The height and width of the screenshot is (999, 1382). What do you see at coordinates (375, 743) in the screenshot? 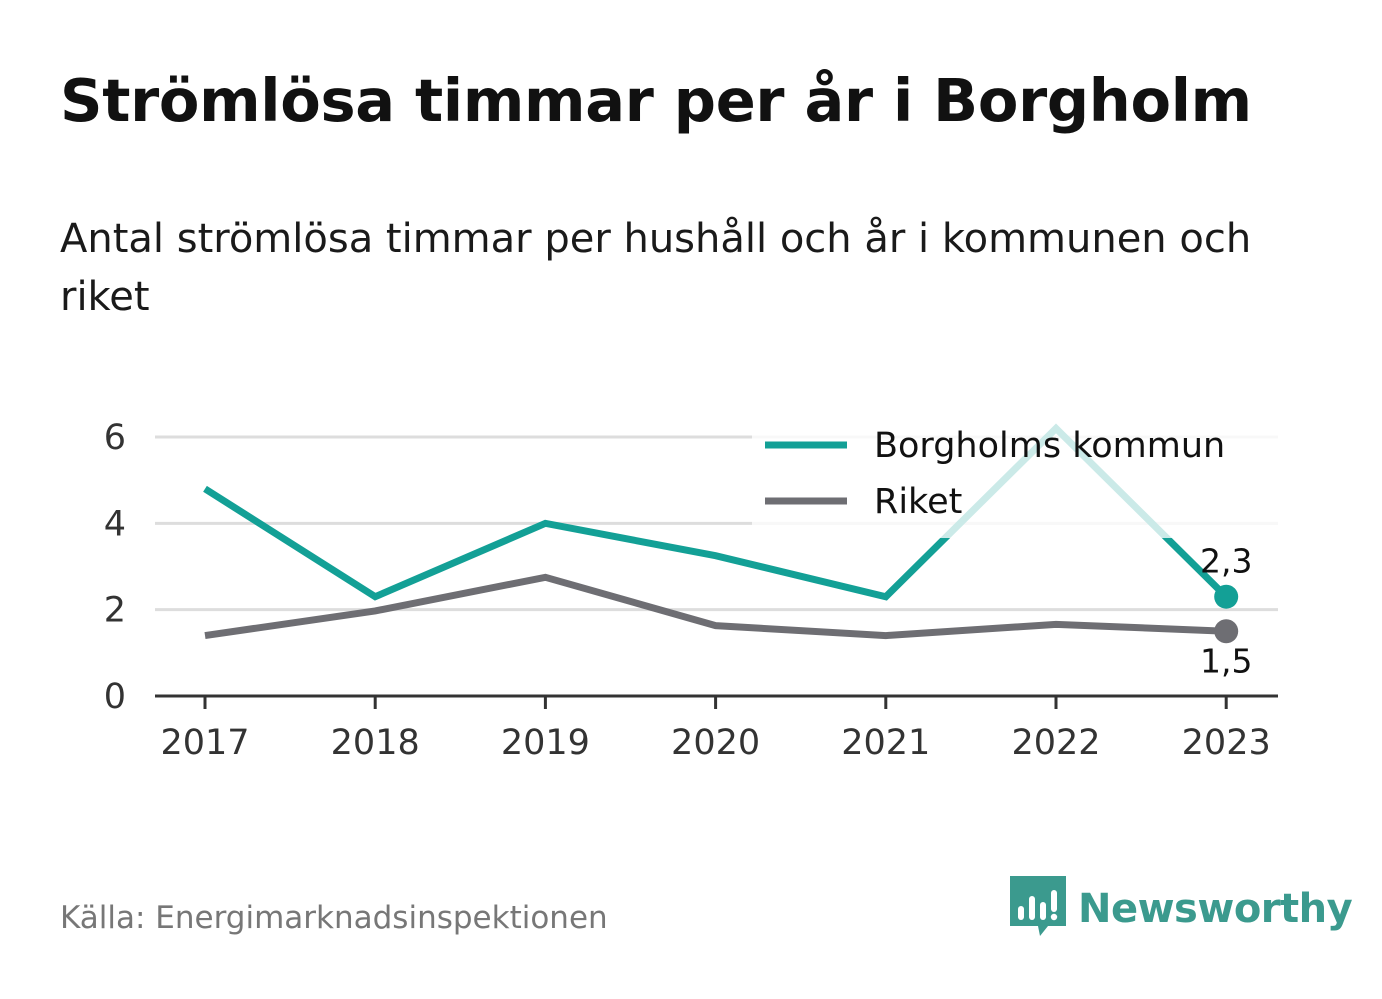
I see `x-tick-label: 2018` at bounding box center [375, 743].